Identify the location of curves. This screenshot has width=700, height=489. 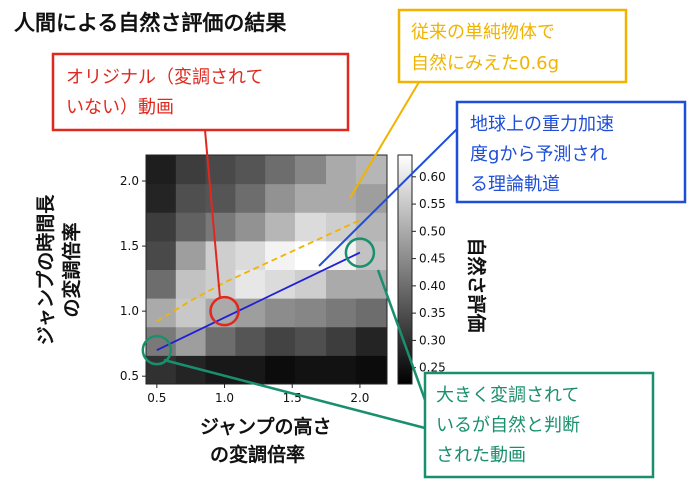
(258, 285).